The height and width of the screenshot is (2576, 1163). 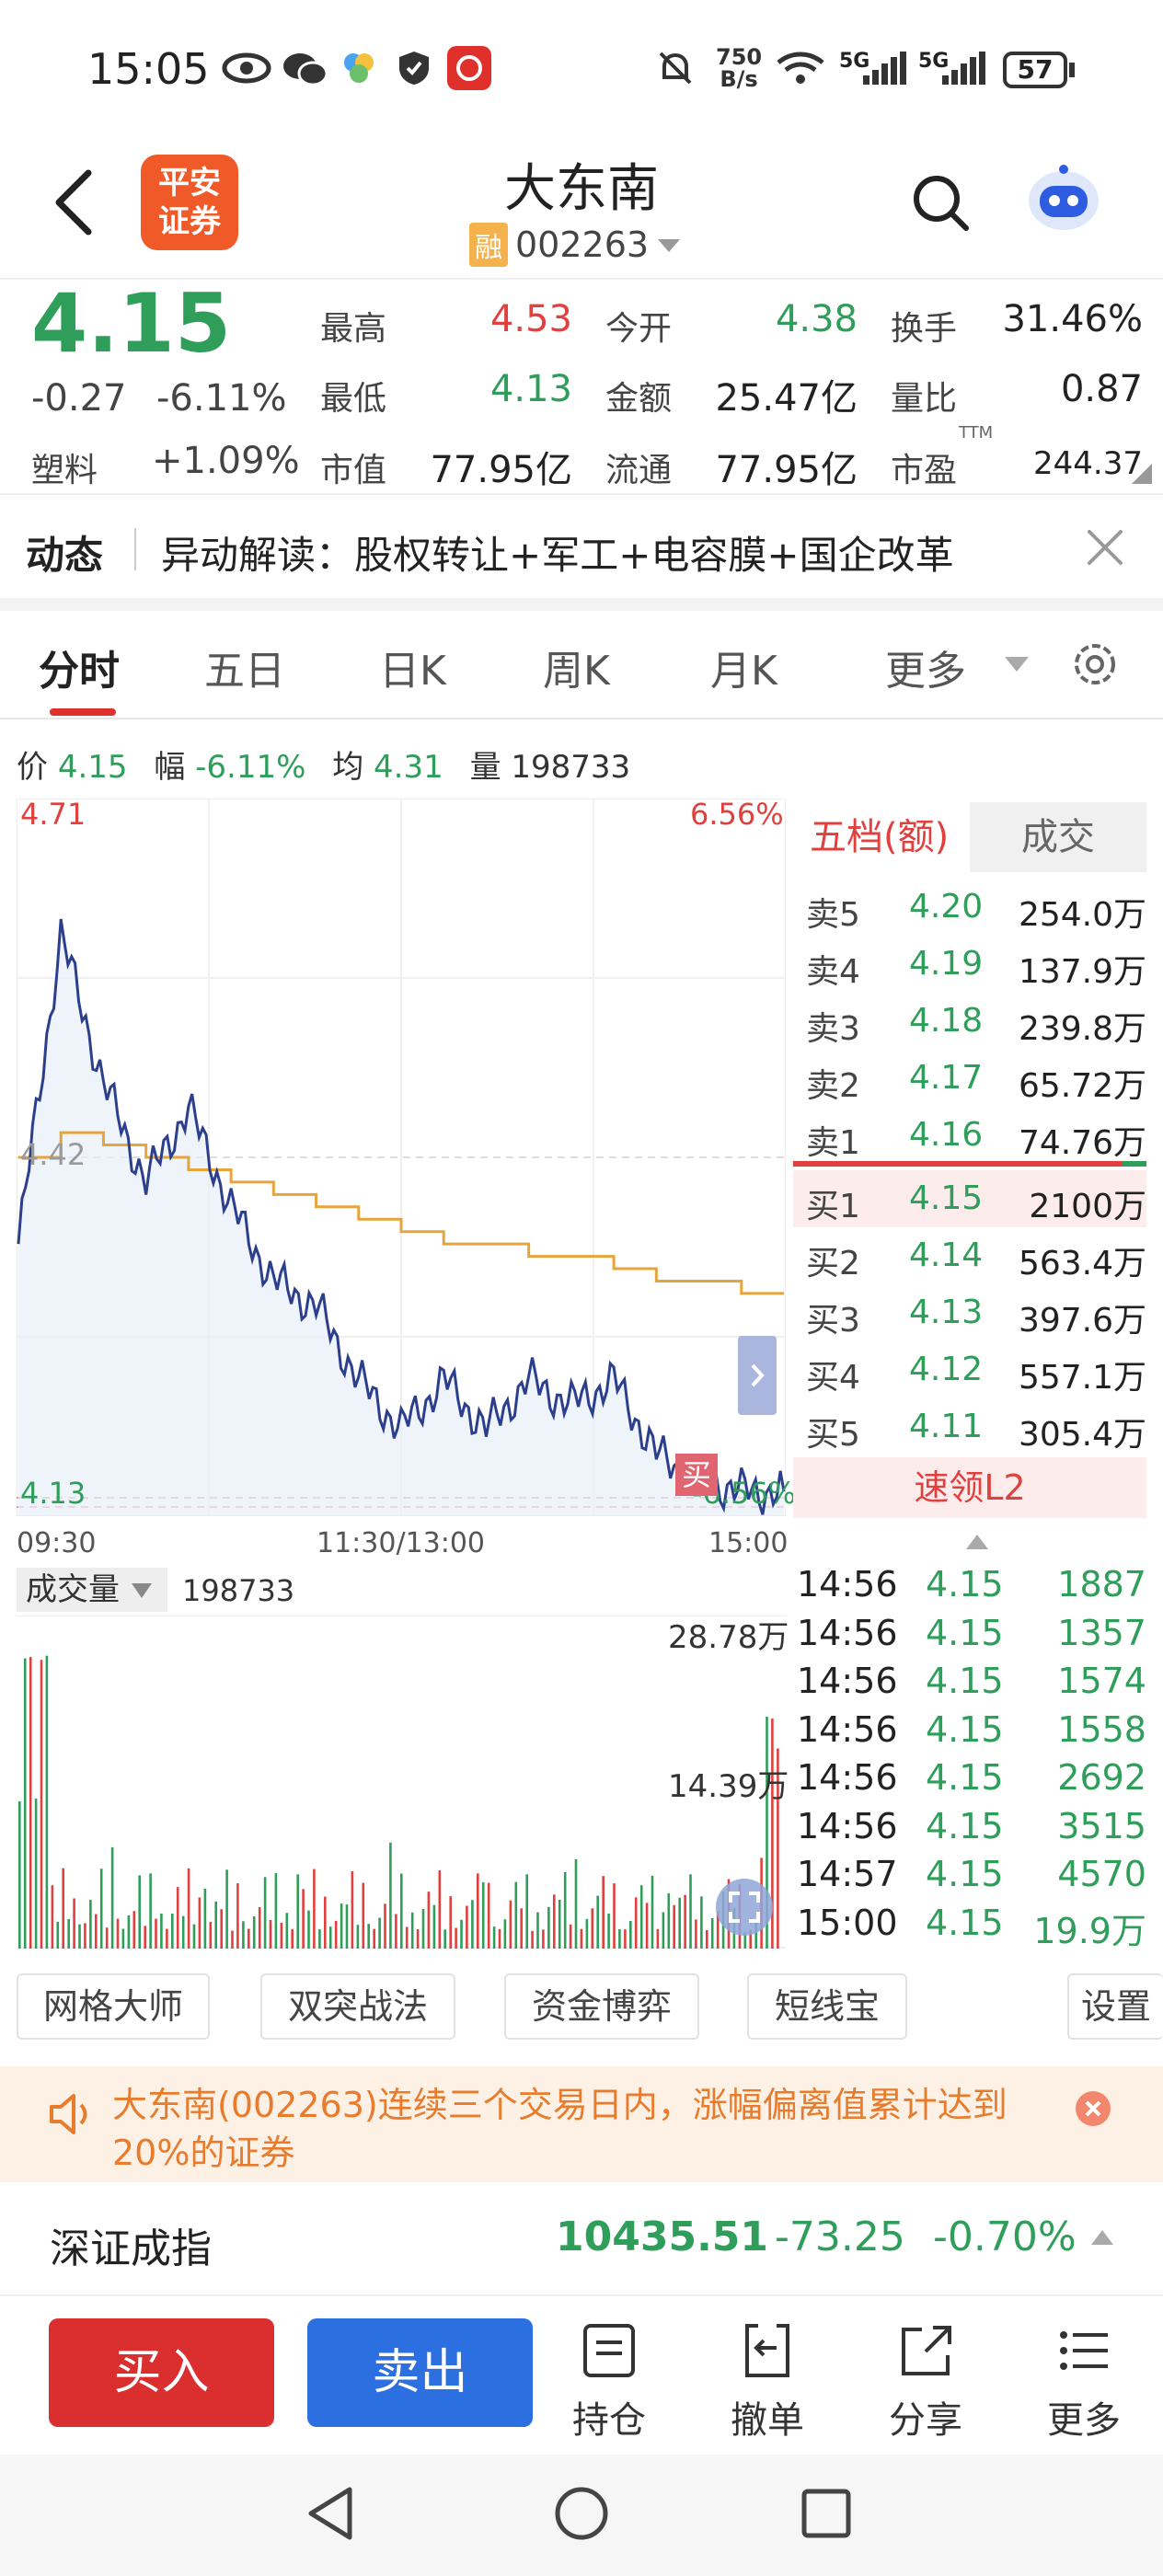 I want to click on tab-trades: 成交, so click(x=1058, y=837).